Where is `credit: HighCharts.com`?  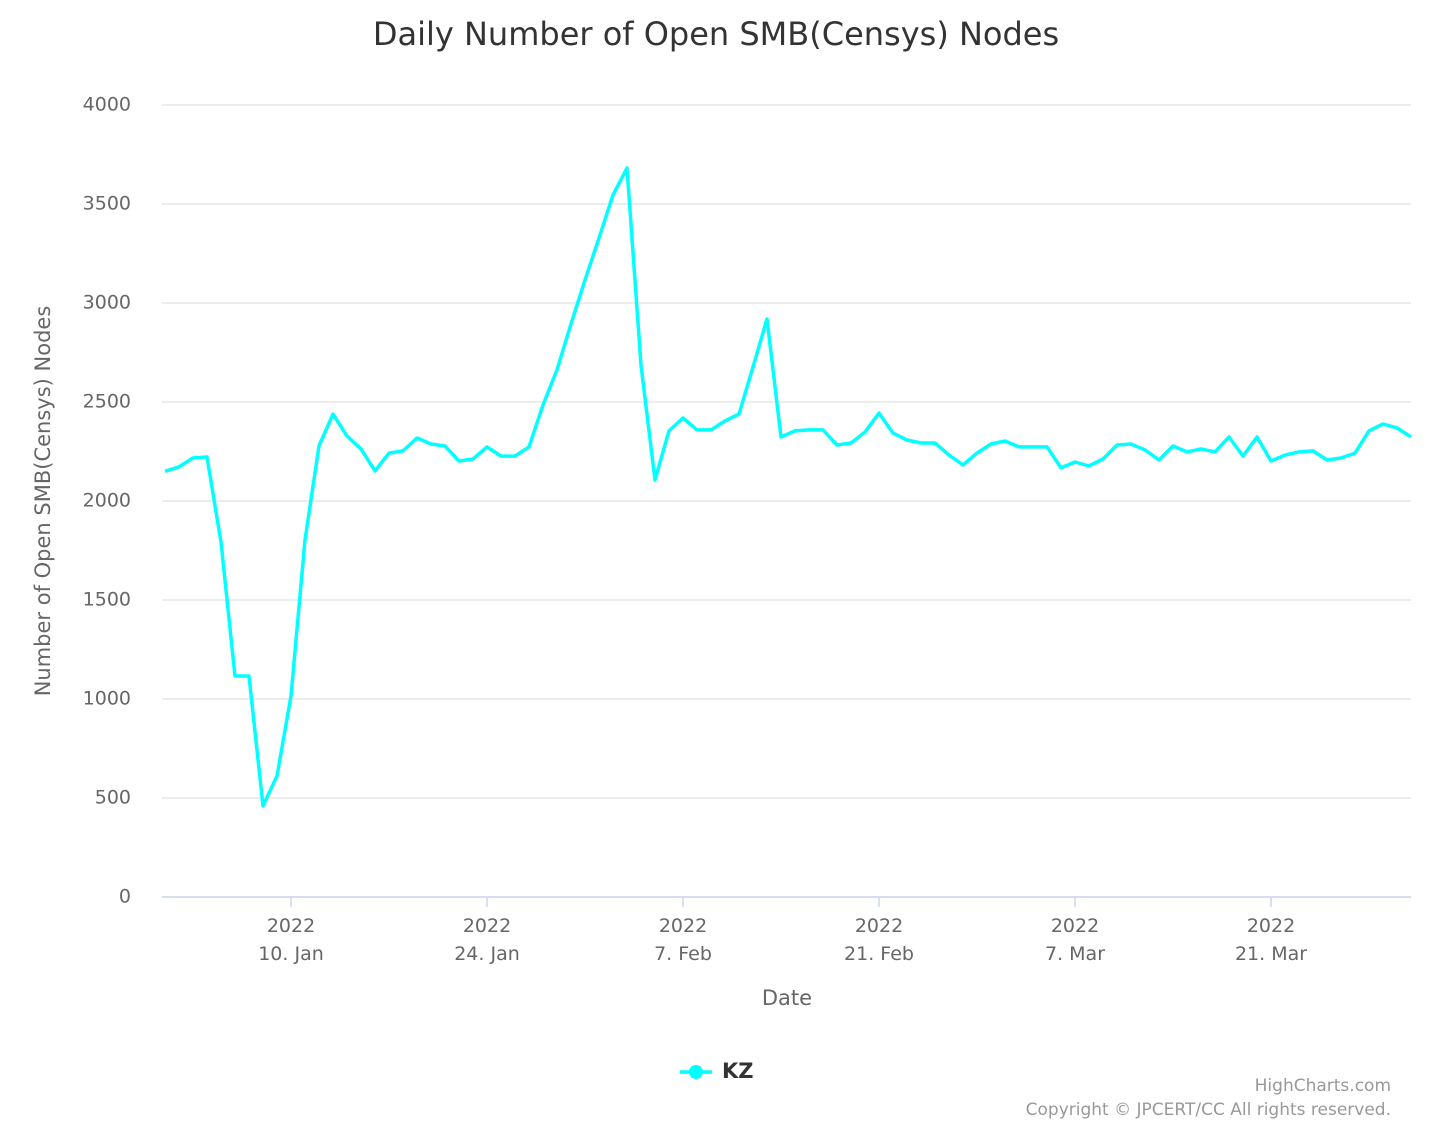 credit: HighCharts.com is located at coordinates (1323, 1086).